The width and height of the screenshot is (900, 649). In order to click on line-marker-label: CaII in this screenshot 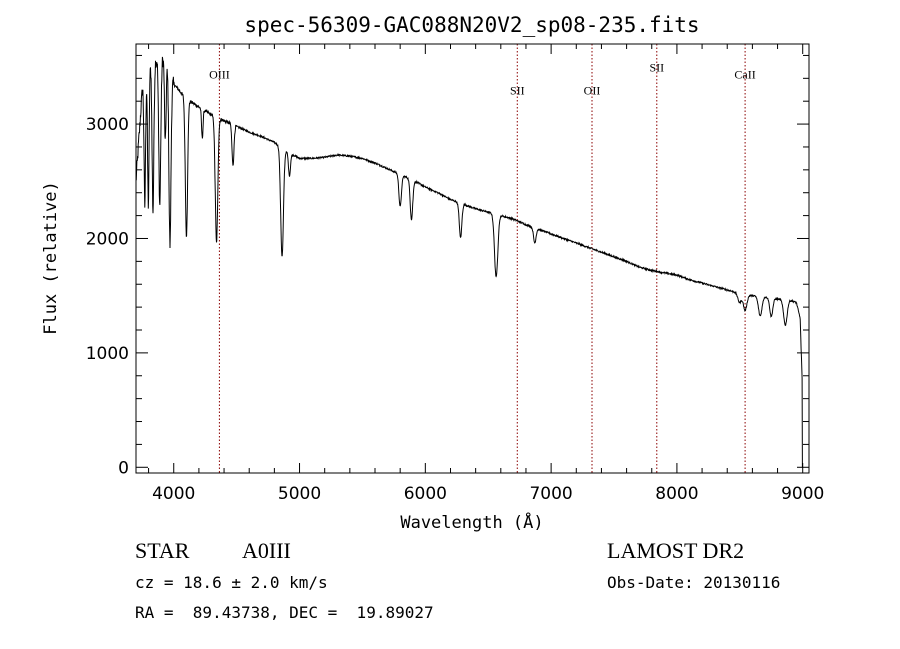, I will do `click(744, 74)`.